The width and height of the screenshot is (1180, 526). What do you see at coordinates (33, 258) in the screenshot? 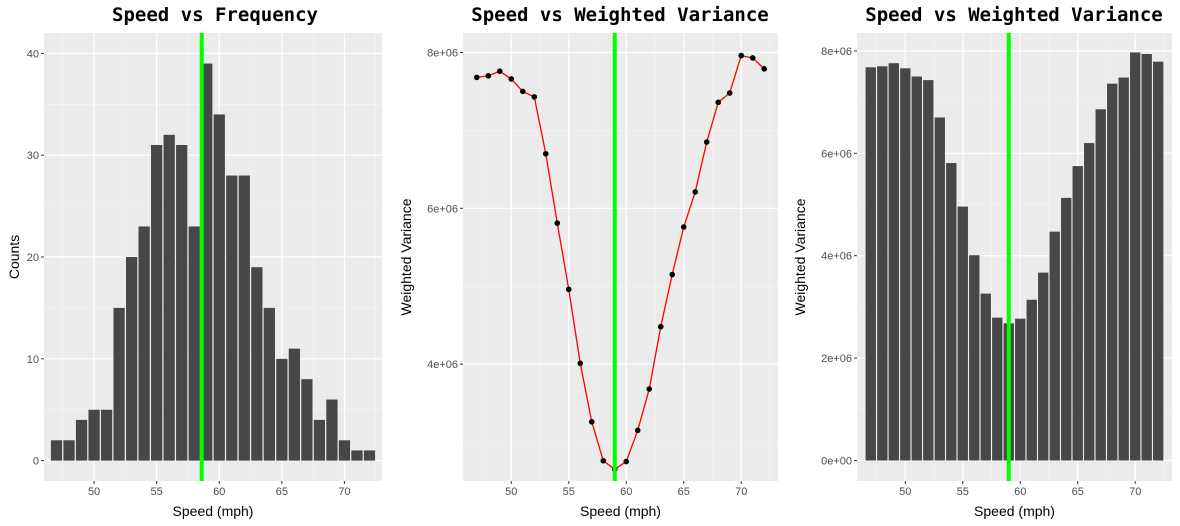
I see `y-tick-label: 20` at bounding box center [33, 258].